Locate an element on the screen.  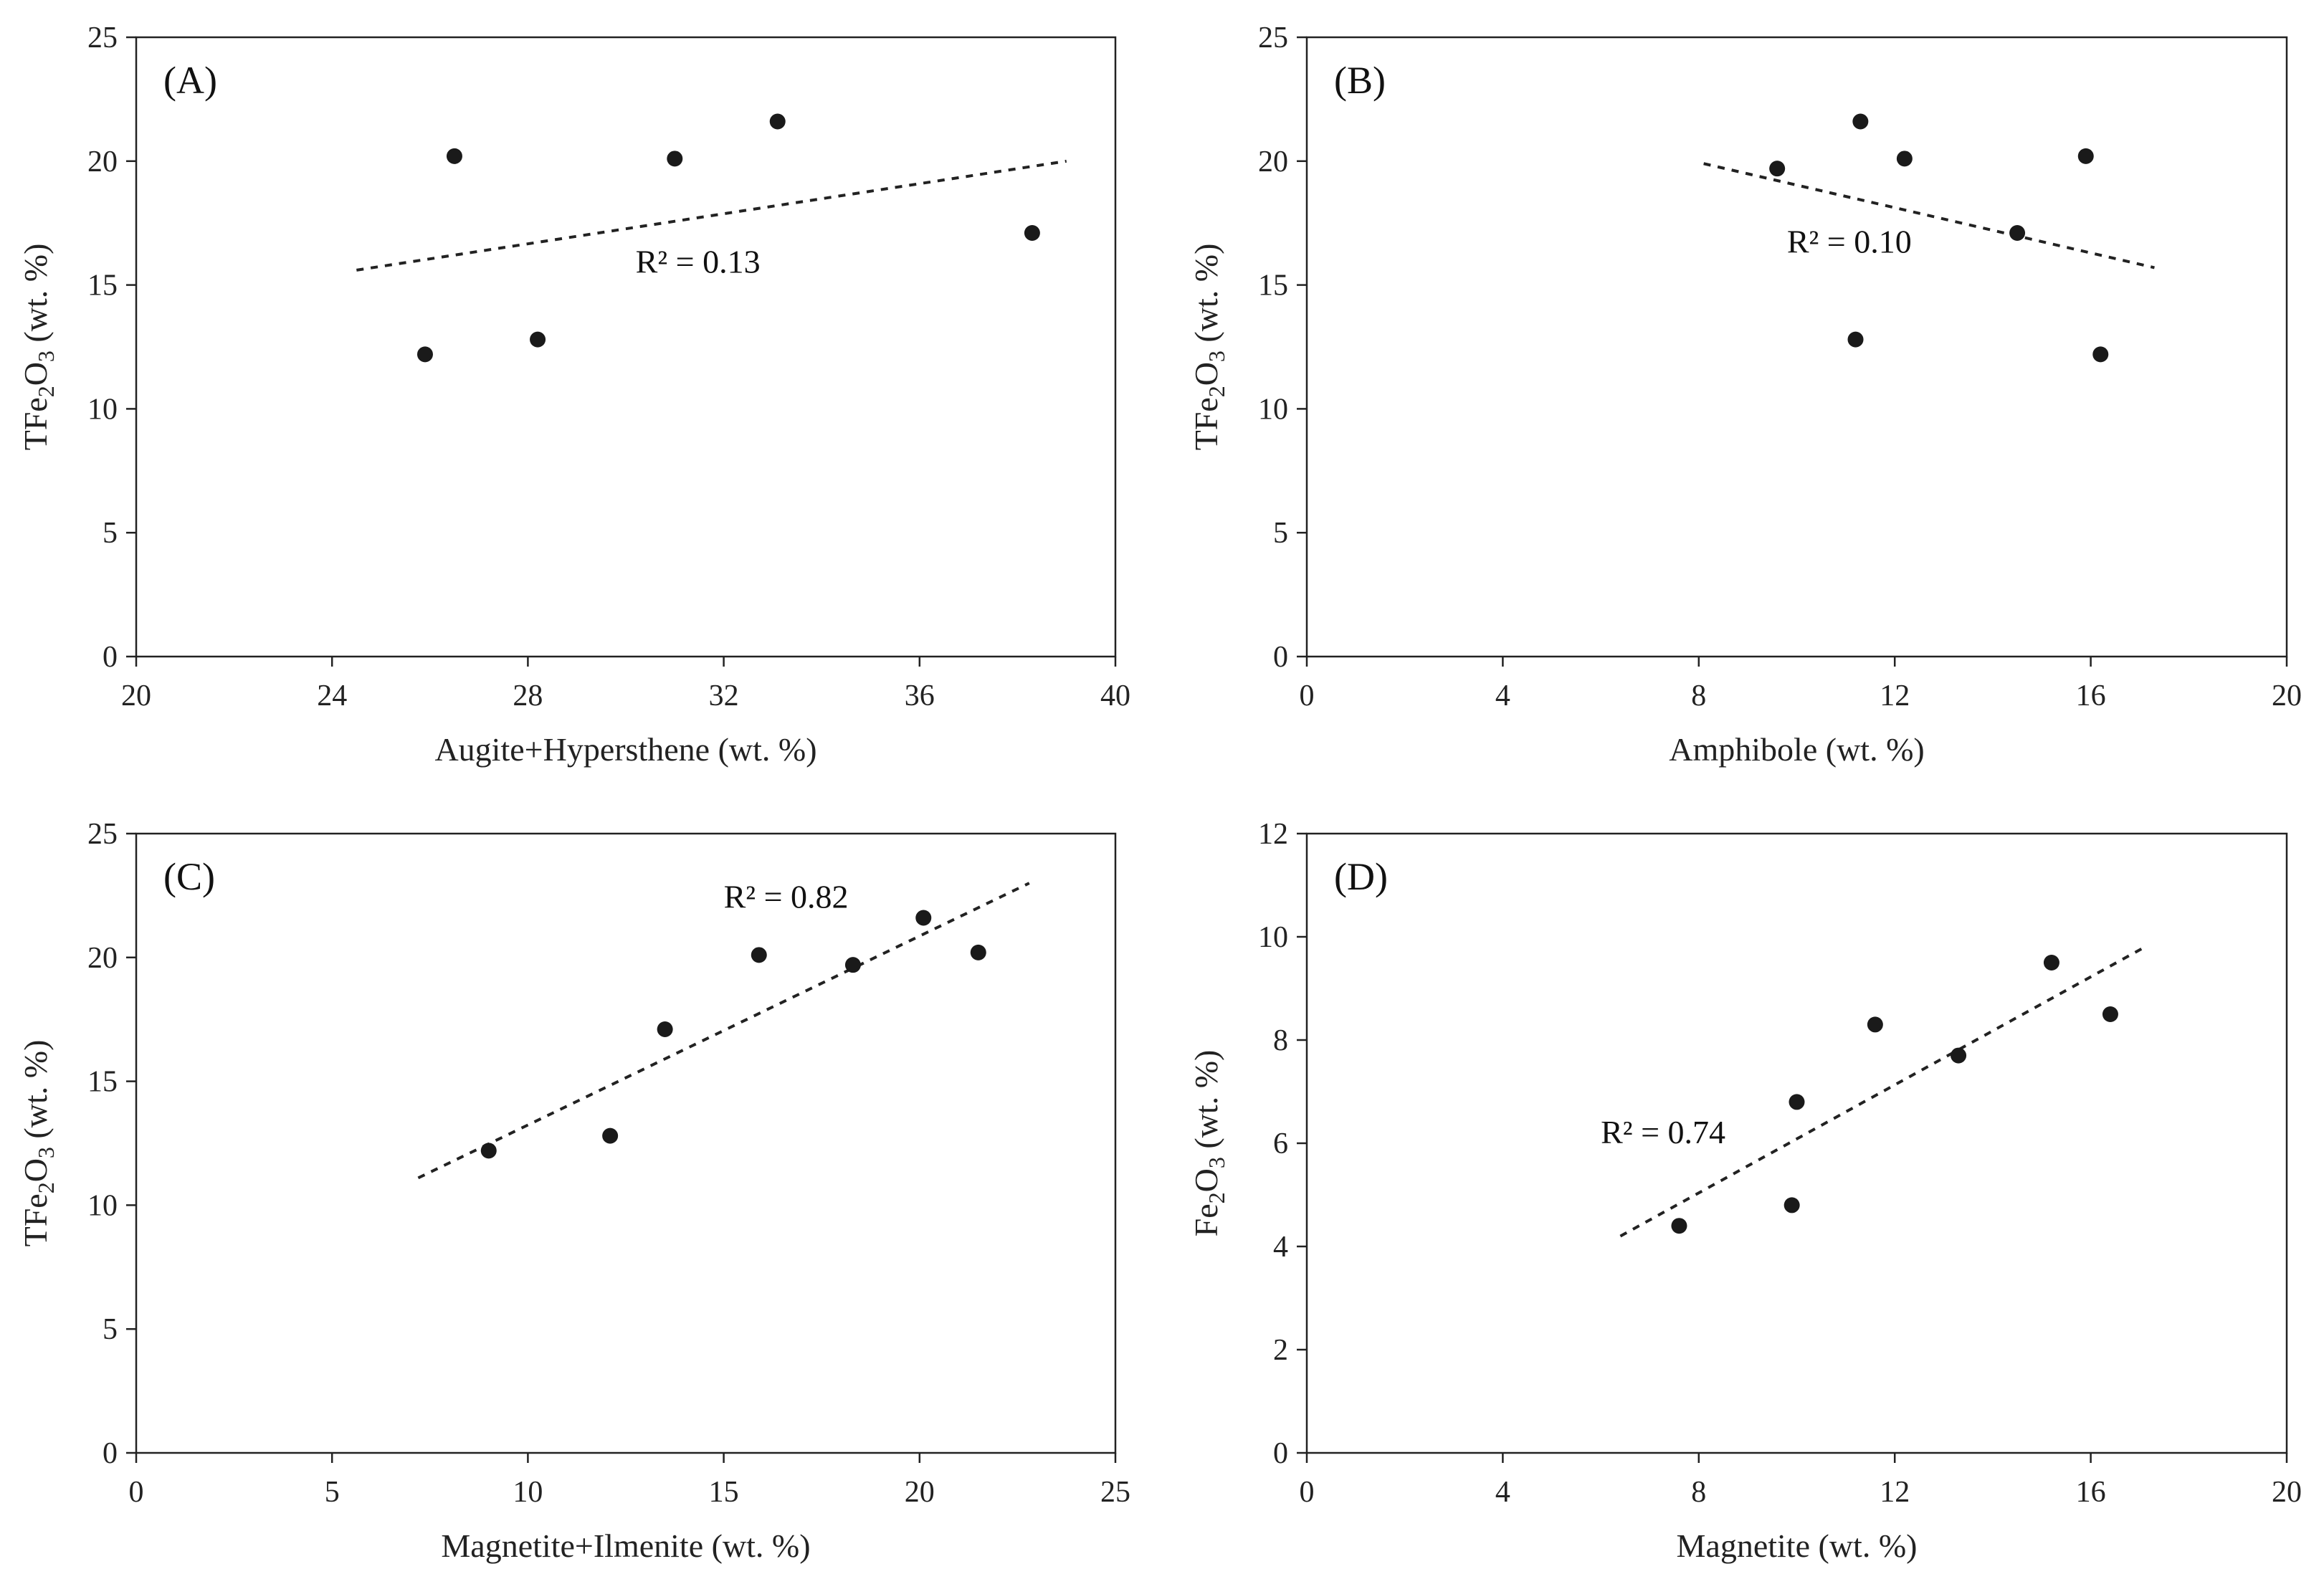
r-squared-label: R² = 0.13 is located at coordinates (698, 262).